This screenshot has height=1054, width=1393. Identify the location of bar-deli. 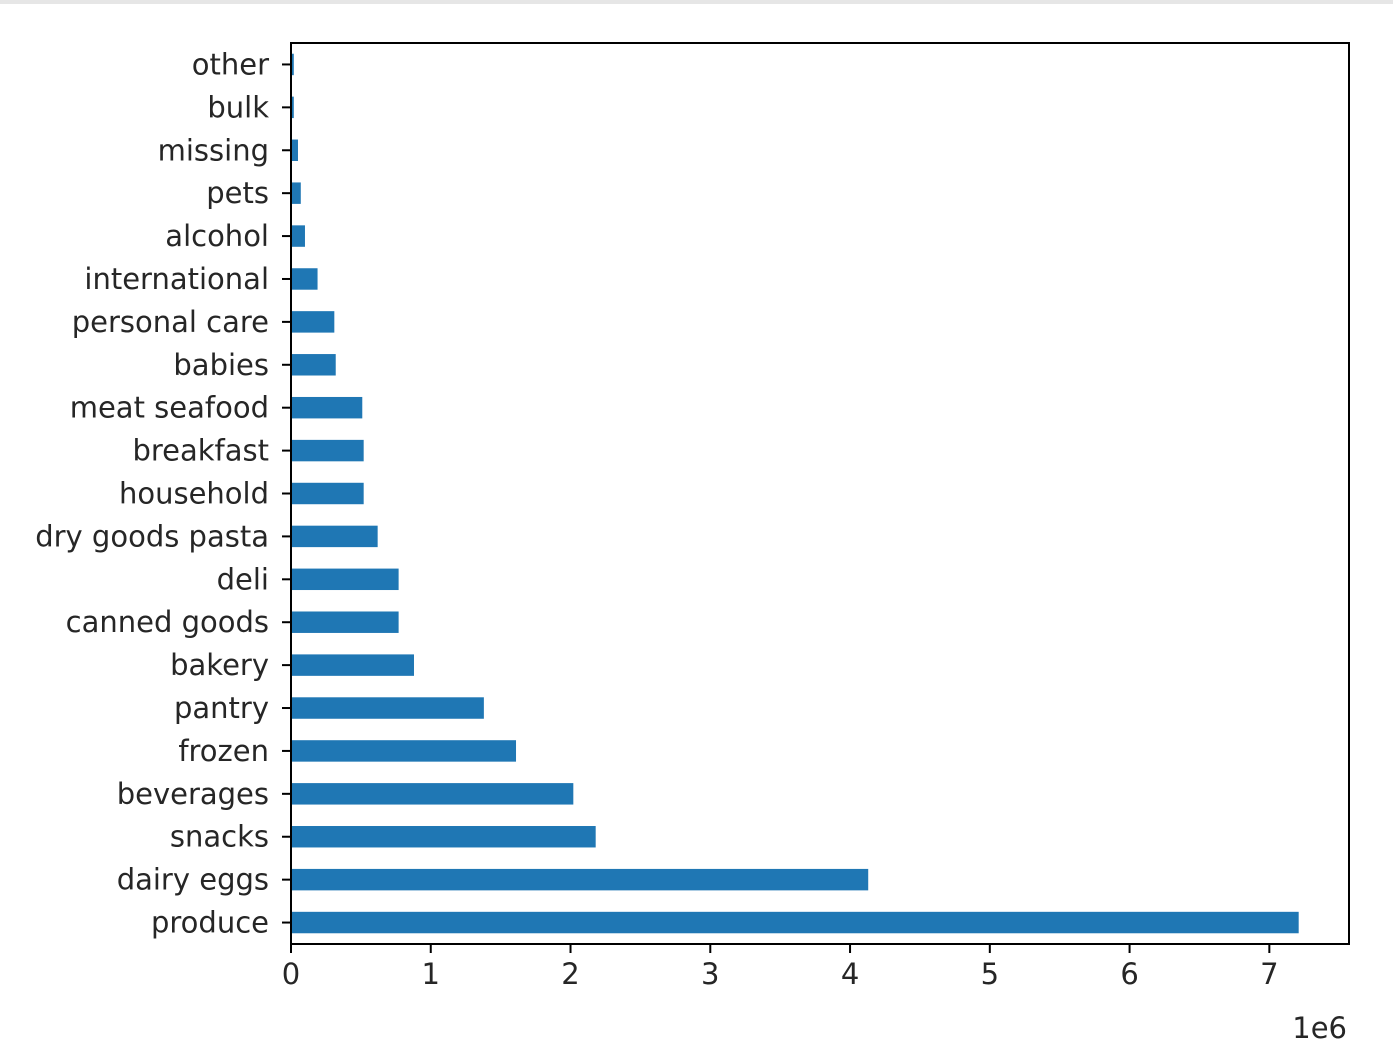
(345, 579).